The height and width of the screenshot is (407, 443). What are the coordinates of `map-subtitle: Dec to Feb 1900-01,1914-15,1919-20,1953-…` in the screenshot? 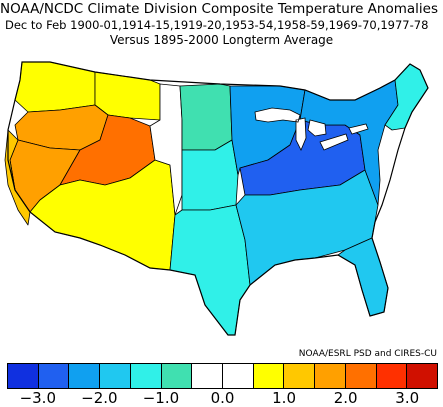 It's located at (217, 25).